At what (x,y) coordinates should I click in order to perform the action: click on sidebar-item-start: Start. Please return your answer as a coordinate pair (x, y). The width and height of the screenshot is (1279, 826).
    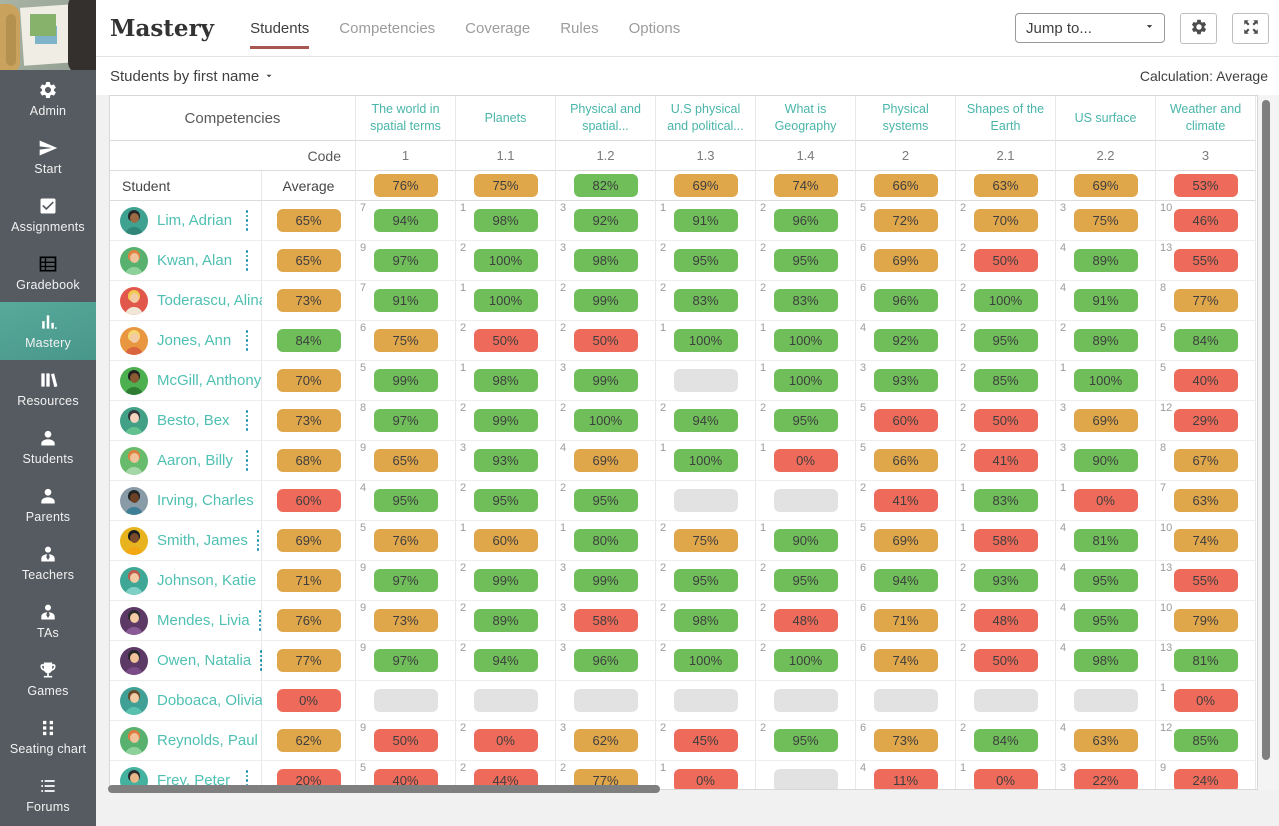
    Looking at the image, I should click on (48, 157).